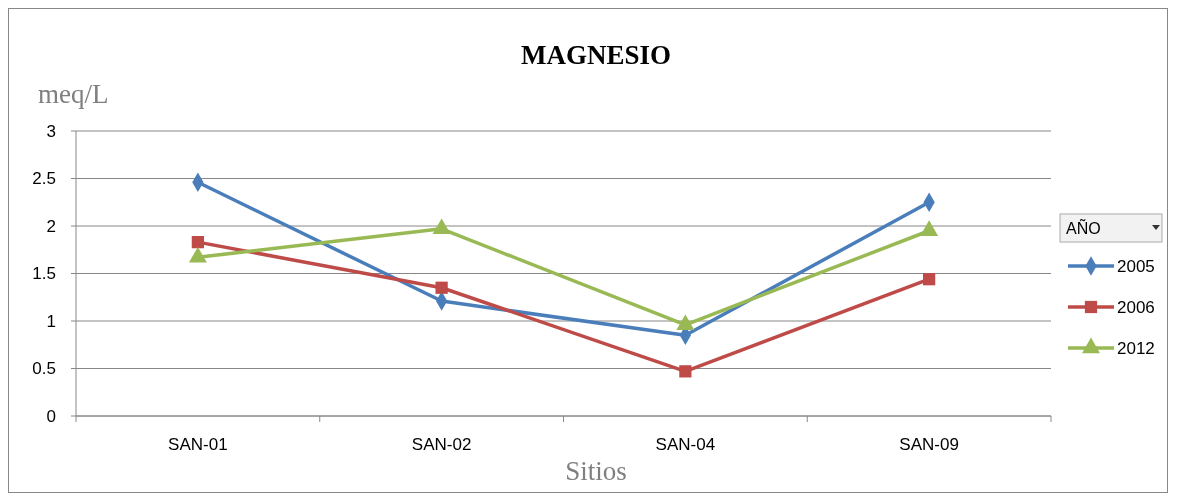  What do you see at coordinates (198, 444) in the screenshot?
I see `x-tick-label: SAN-01` at bounding box center [198, 444].